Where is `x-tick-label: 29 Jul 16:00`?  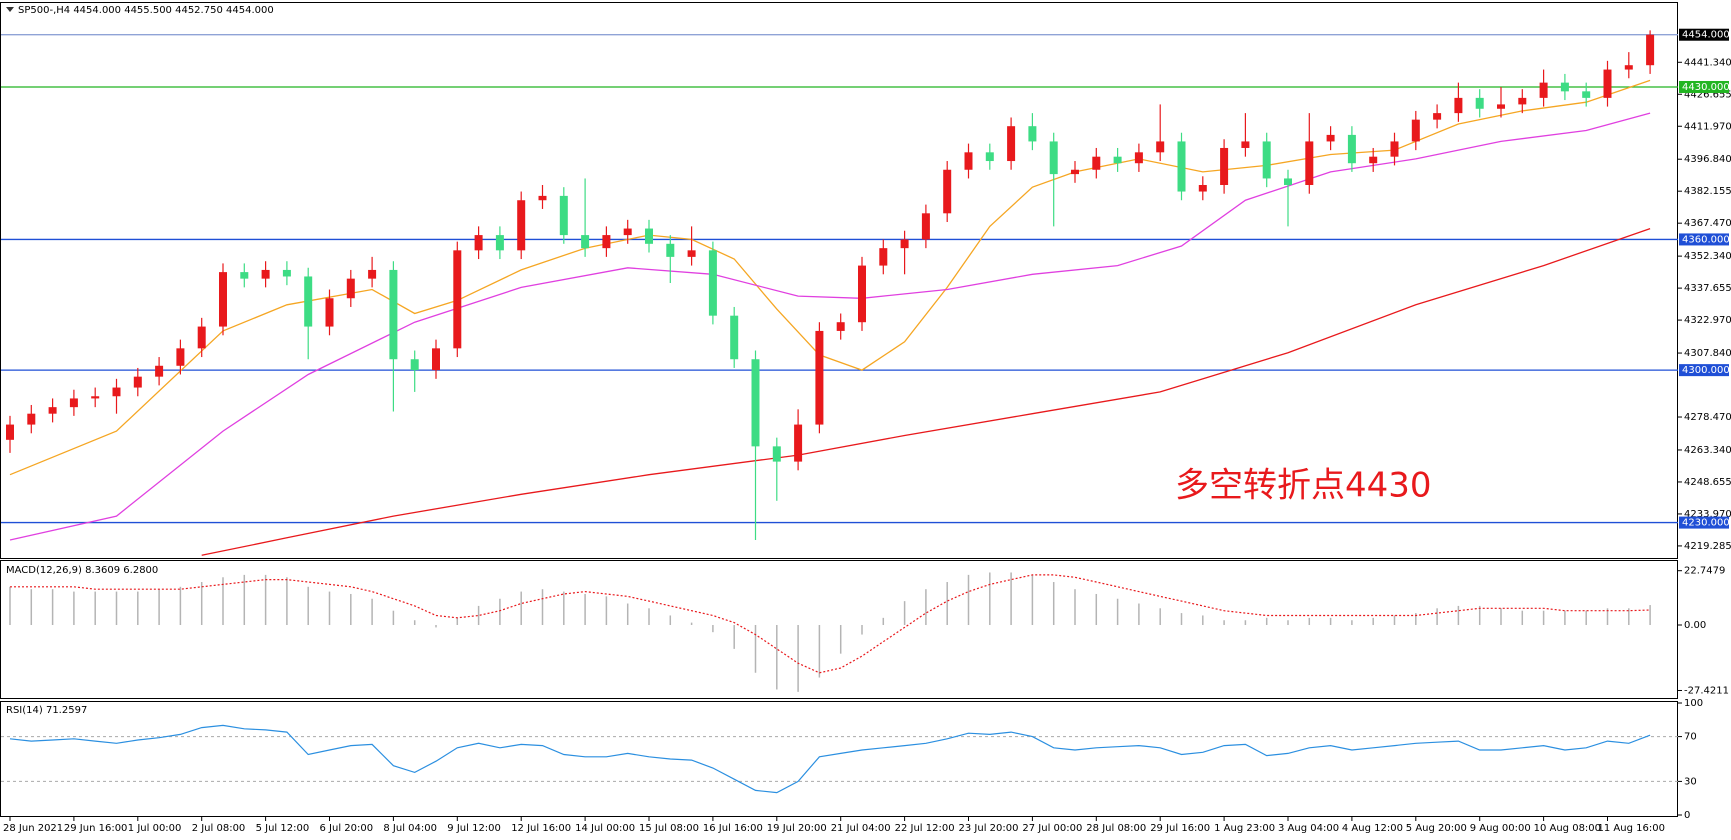
x-tick-label: 29 Jul 16:00 is located at coordinates (1180, 828).